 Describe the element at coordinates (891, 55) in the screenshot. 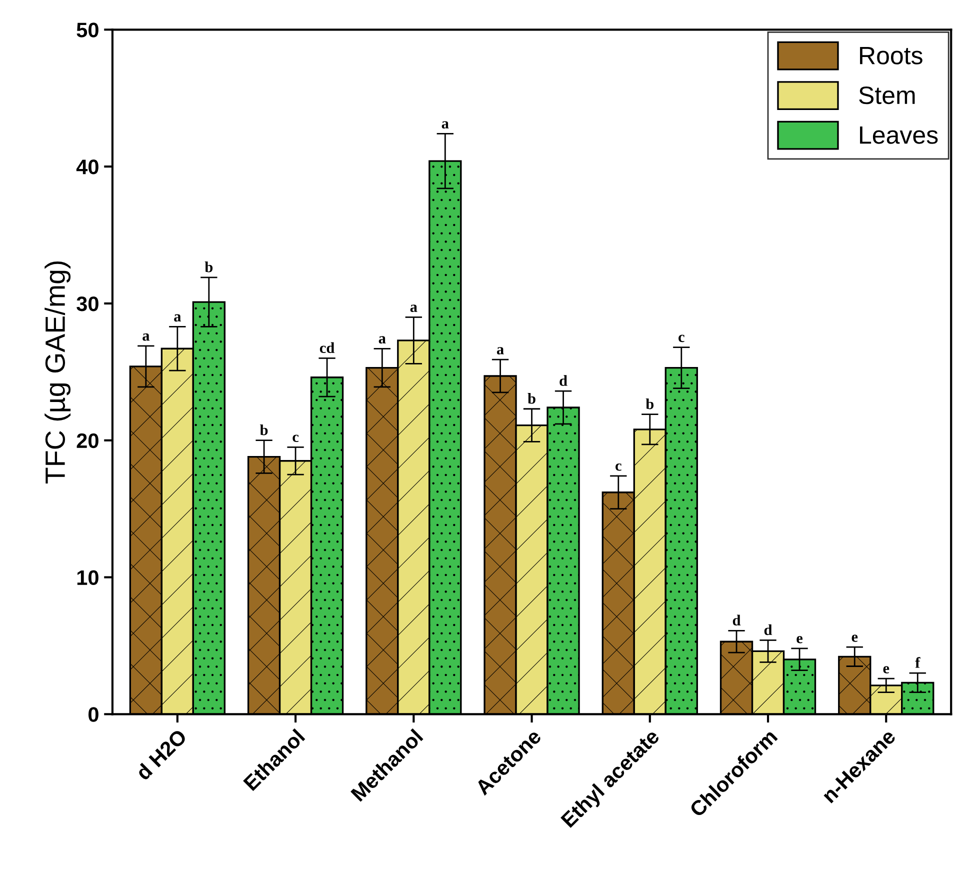

I see `legend-label: Roots` at that location.